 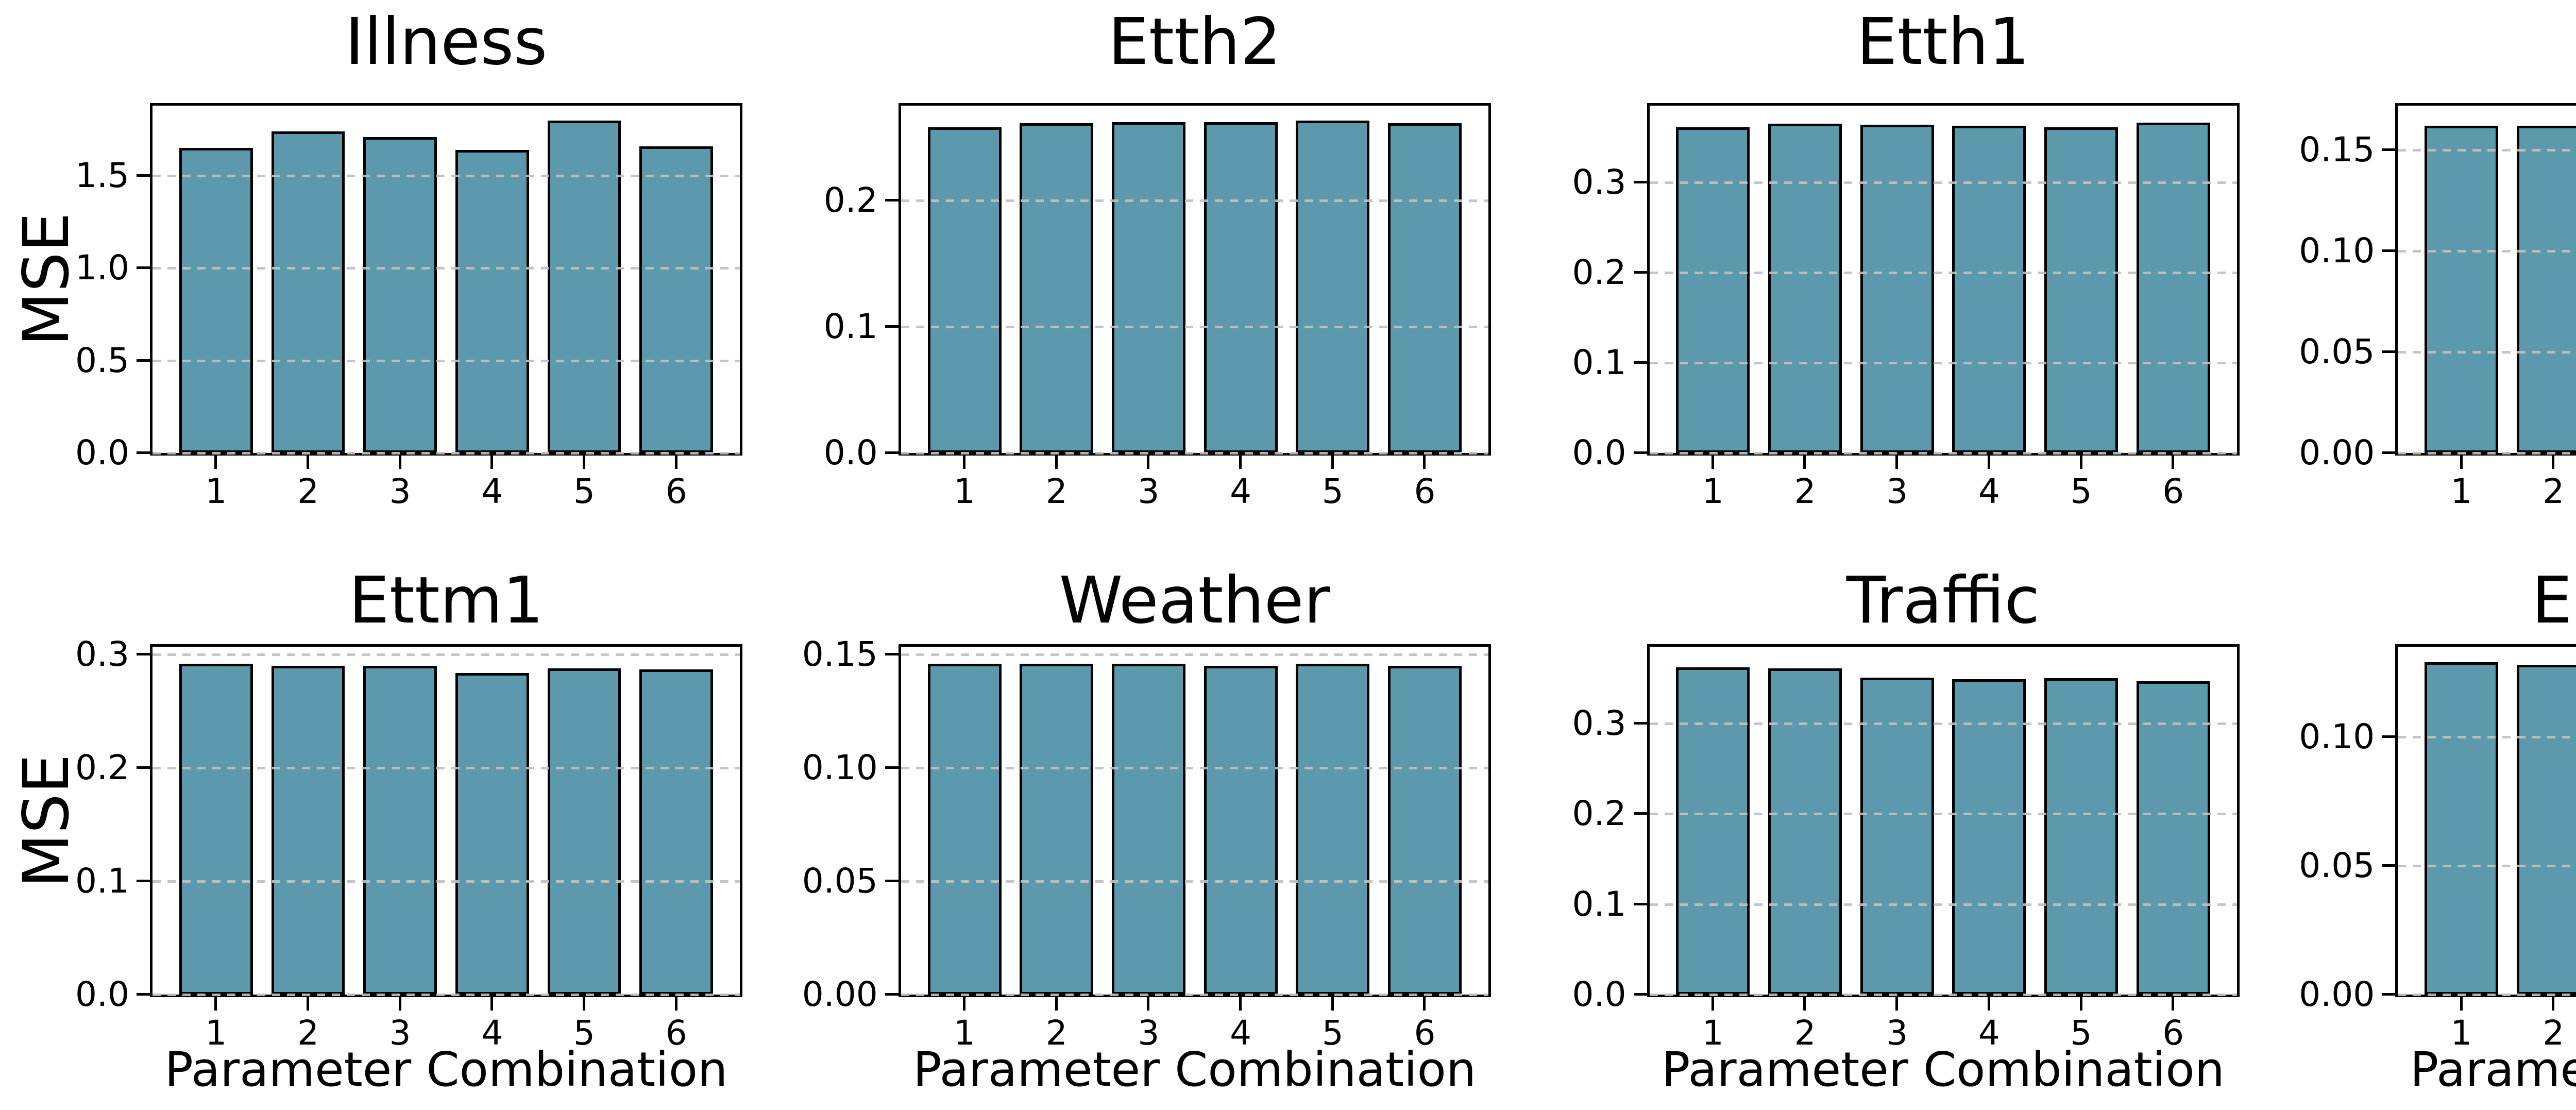 What do you see at coordinates (851, 200) in the screenshot?
I see `y-tick-label: 0.2` at bounding box center [851, 200].